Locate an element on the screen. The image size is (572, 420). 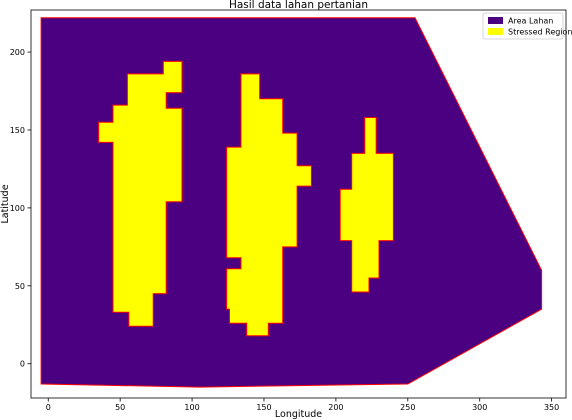
x-tick-label: 300 is located at coordinates (479, 407).